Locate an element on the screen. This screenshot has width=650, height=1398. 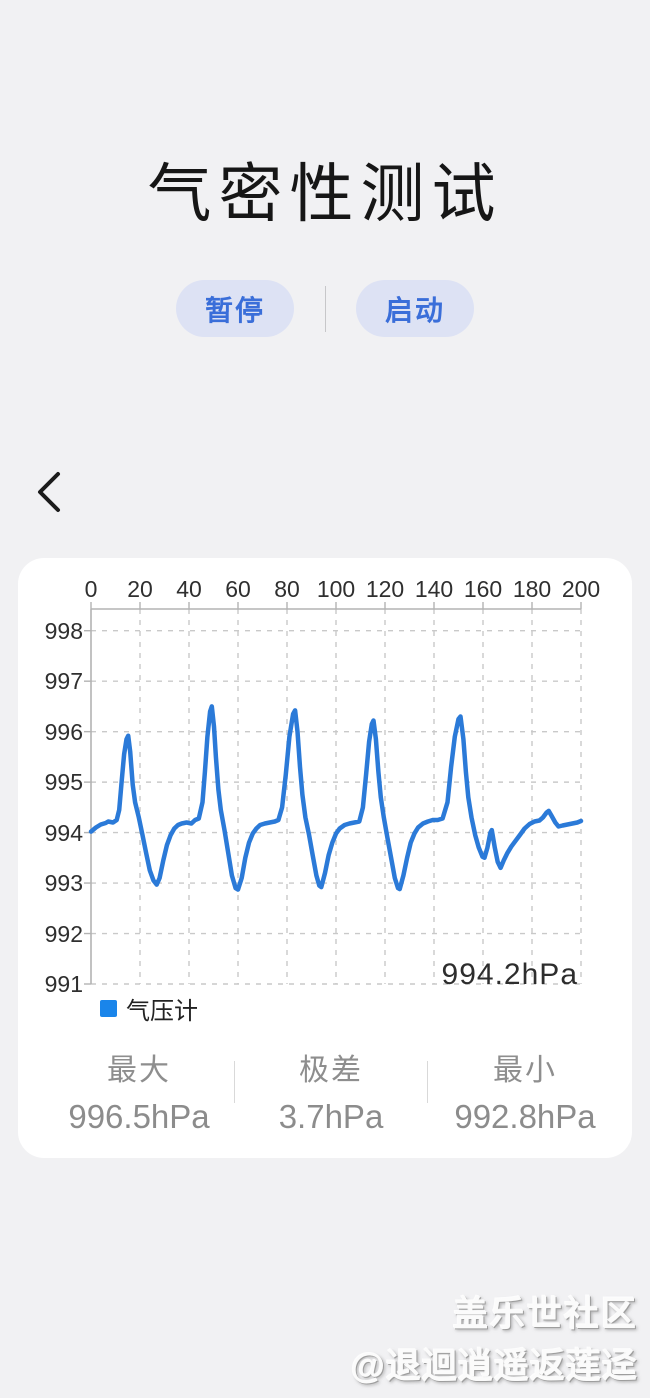
y-tick-label: 992 is located at coordinates (63, 933).